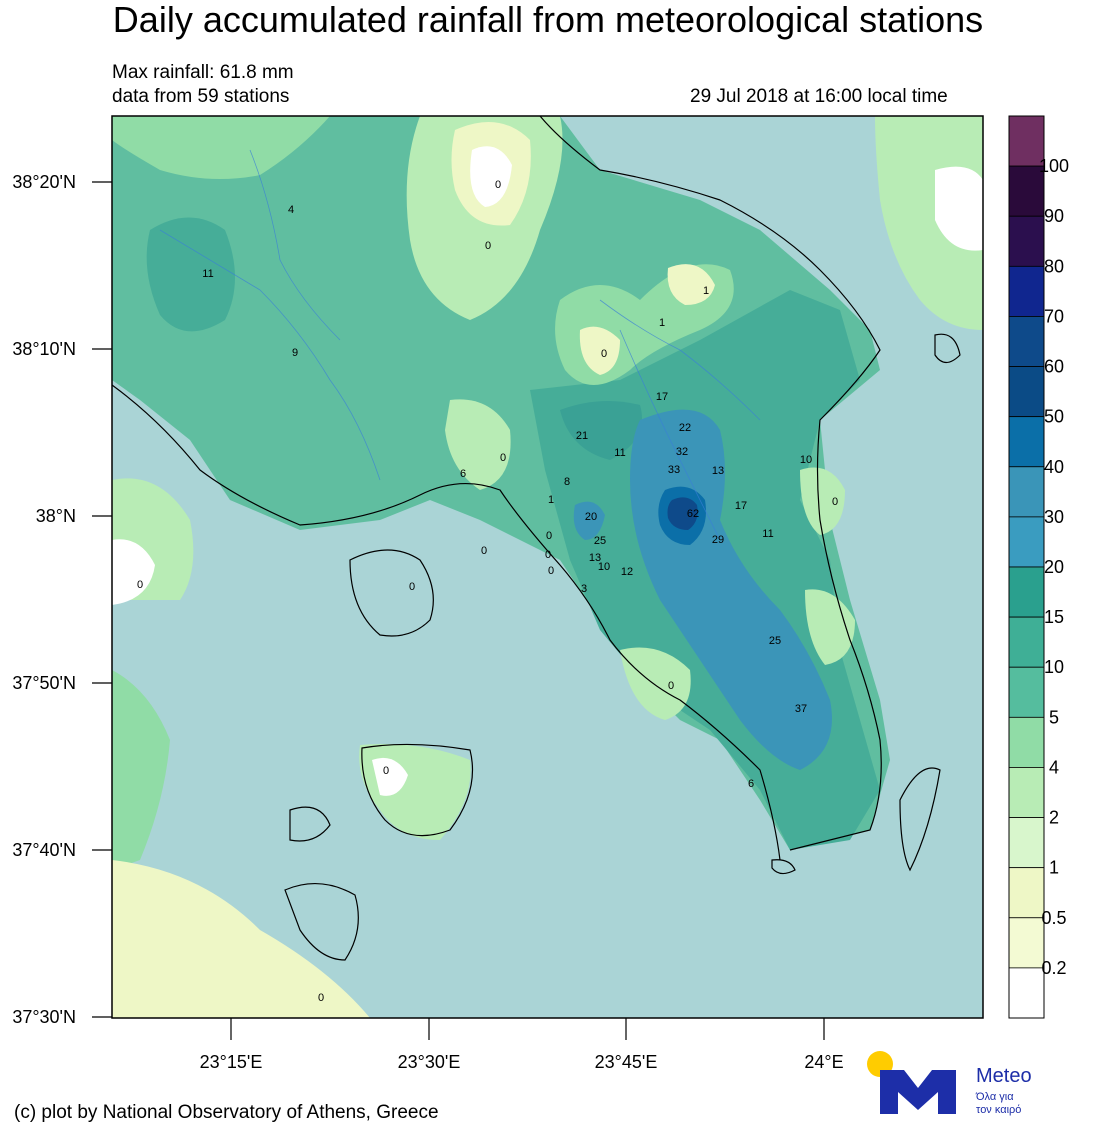  Describe the element at coordinates (1054, 467) in the screenshot. I see `legend-label: 40` at that location.